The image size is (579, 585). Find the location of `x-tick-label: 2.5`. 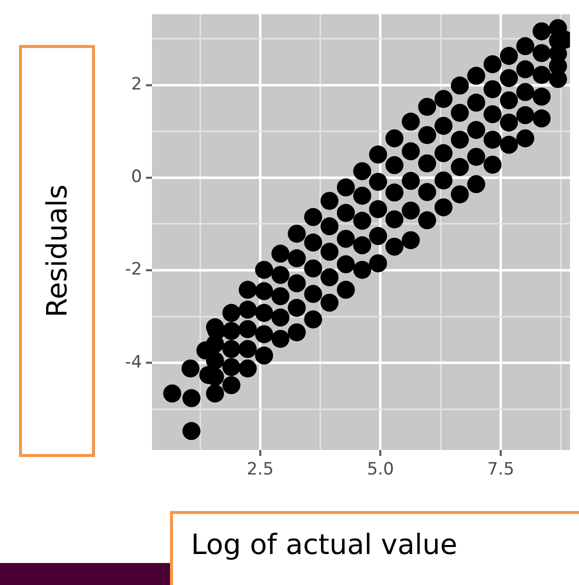

x-tick-label: 2.5 is located at coordinates (260, 470).